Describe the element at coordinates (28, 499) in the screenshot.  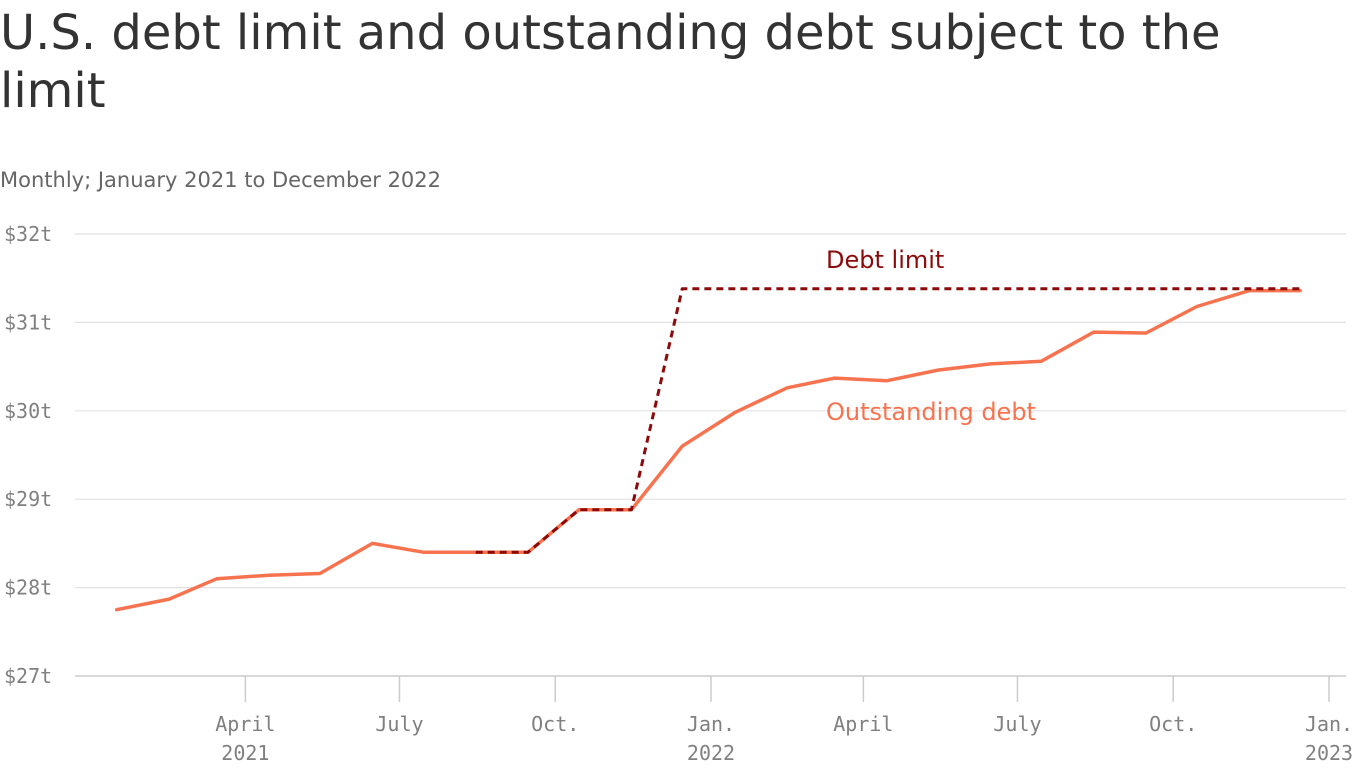
I see `y-tick-label: $29t` at that location.